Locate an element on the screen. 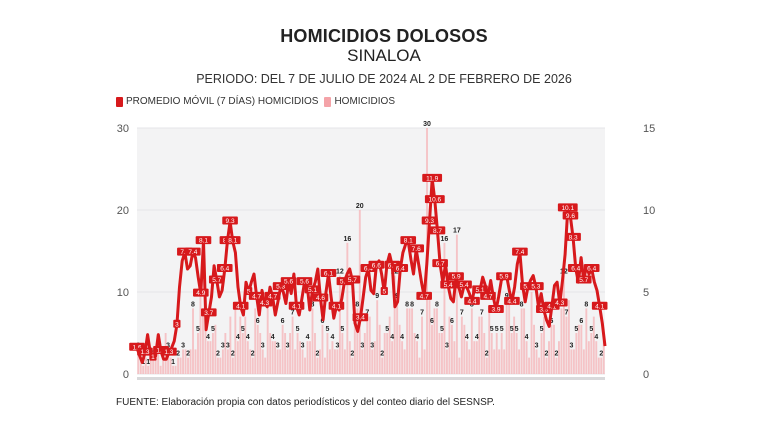 The height and width of the screenshot is (432, 768). right-axis-tick: 0 is located at coordinates (646, 375).